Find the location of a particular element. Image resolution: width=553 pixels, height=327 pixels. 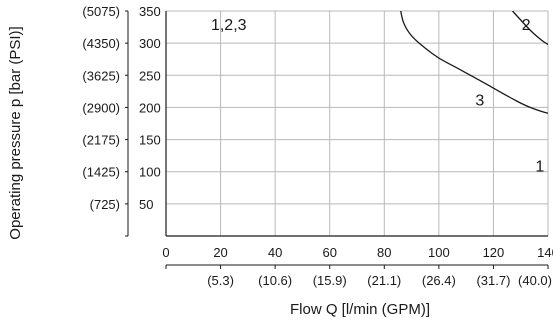

x-tick-labels: 0 20 40 60 80 100 120 140 is located at coordinates (357, 252).